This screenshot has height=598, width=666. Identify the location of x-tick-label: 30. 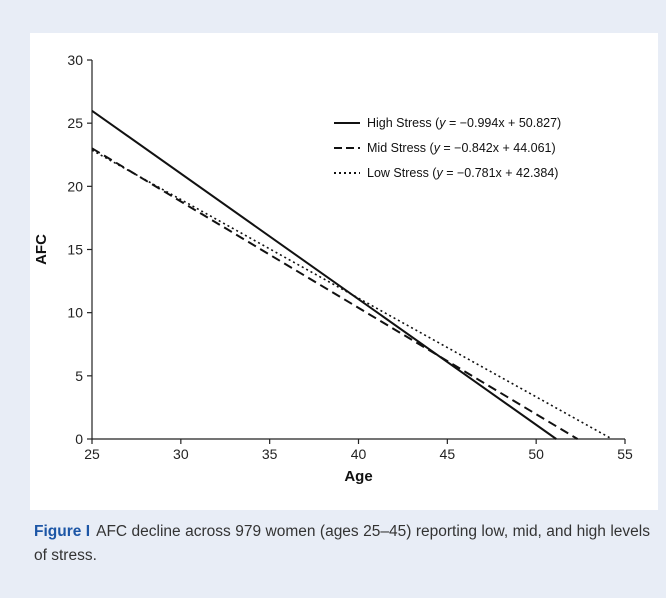
(181, 454).